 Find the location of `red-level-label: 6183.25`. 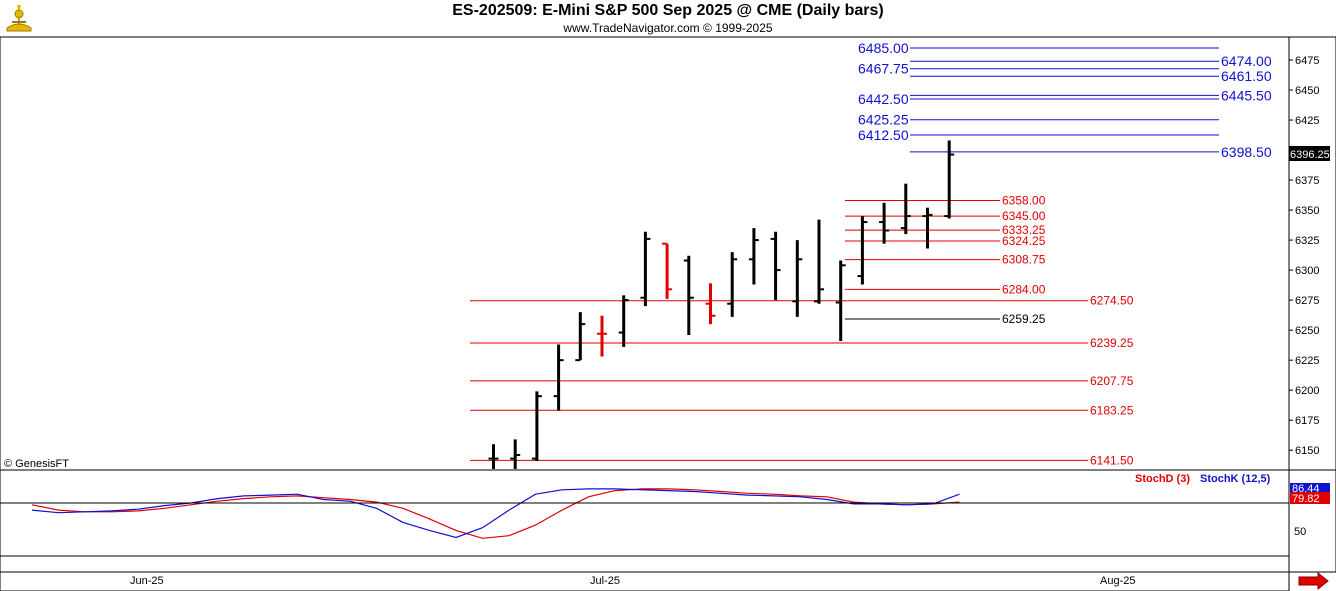

red-level-label: 6183.25 is located at coordinates (1112, 410).